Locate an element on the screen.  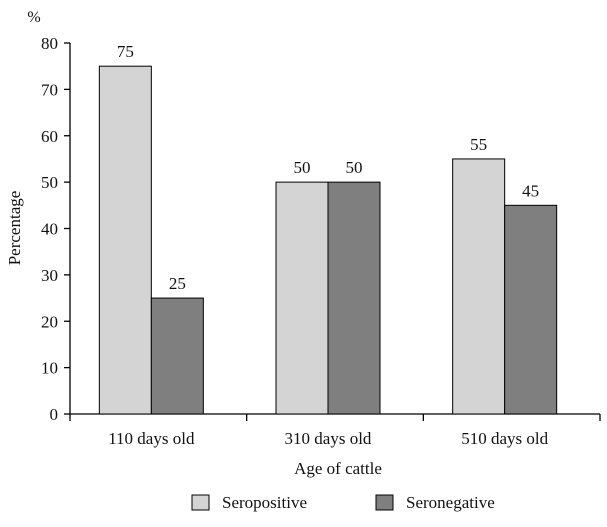
y-axis: 0 10 20 30 40 50 60 70 80 is located at coordinates (56, 229).